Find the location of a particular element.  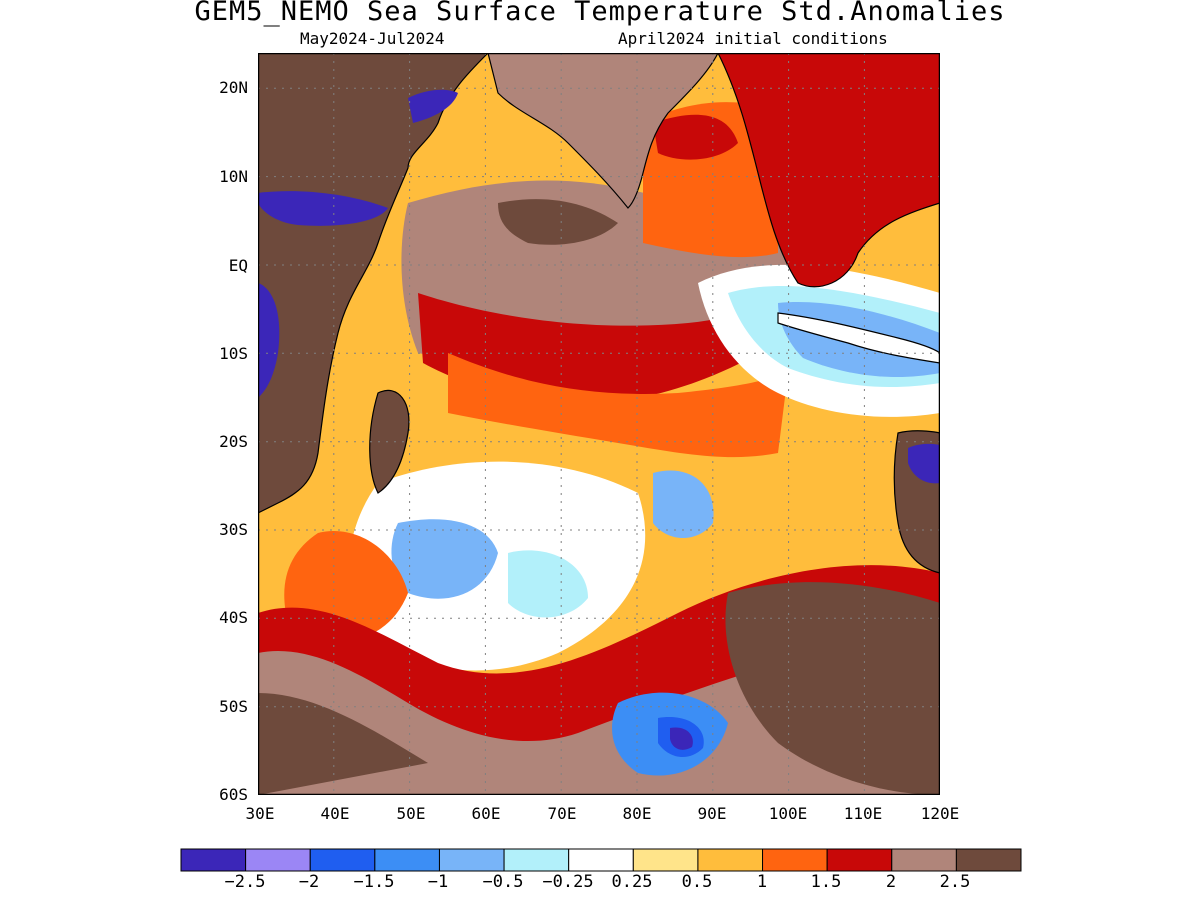

lon-label-30e: 30E is located at coordinates (260, 813).